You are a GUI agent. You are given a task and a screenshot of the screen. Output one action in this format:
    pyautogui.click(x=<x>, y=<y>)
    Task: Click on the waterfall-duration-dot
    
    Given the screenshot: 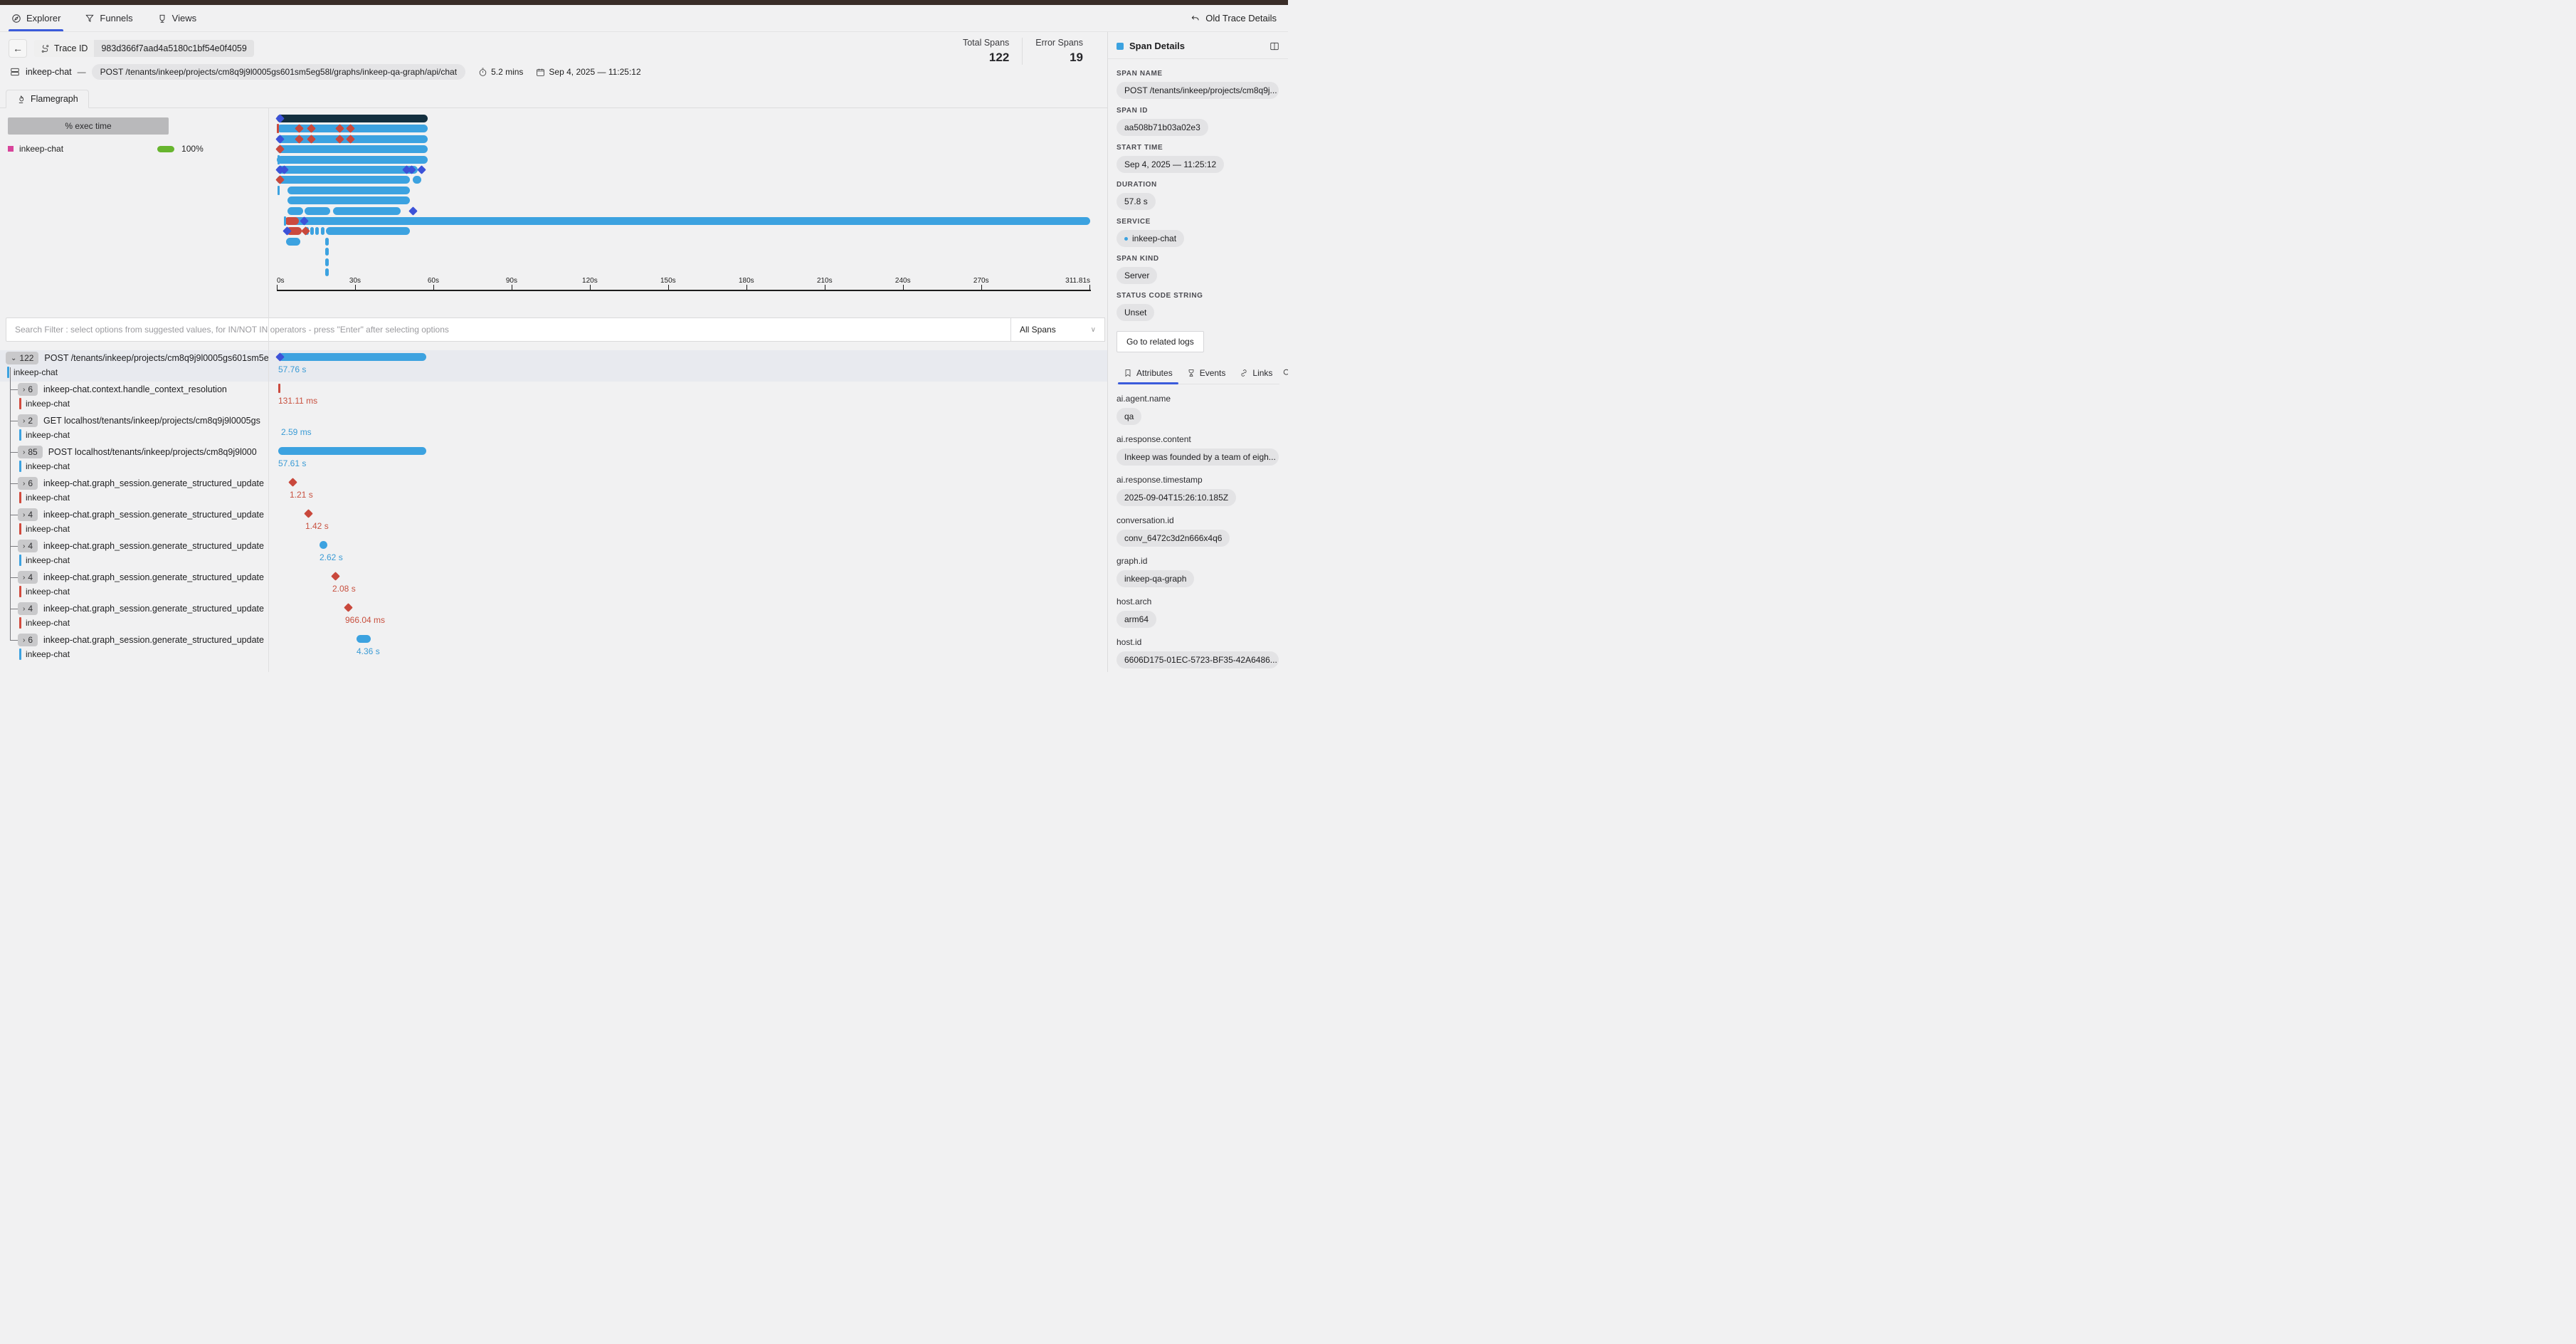 What is the action you would take?
    pyautogui.click(x=323, y=545)
    